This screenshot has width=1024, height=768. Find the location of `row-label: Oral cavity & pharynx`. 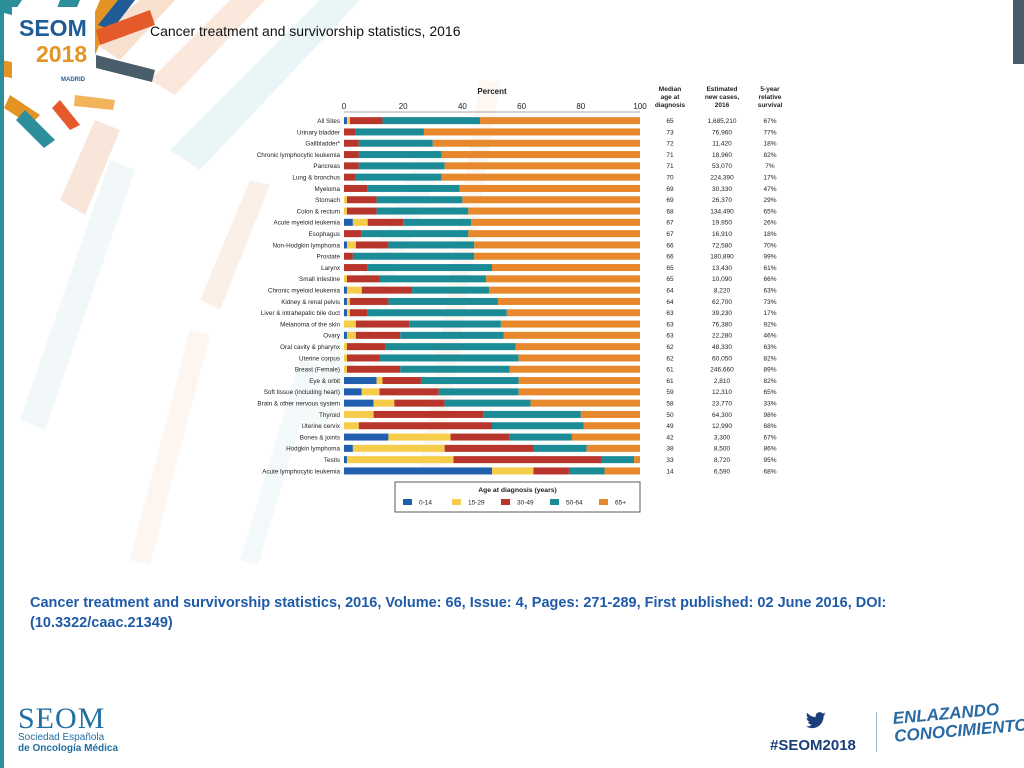

row-label: Oral cavity & pharynx is located at coordinates (310, 347).